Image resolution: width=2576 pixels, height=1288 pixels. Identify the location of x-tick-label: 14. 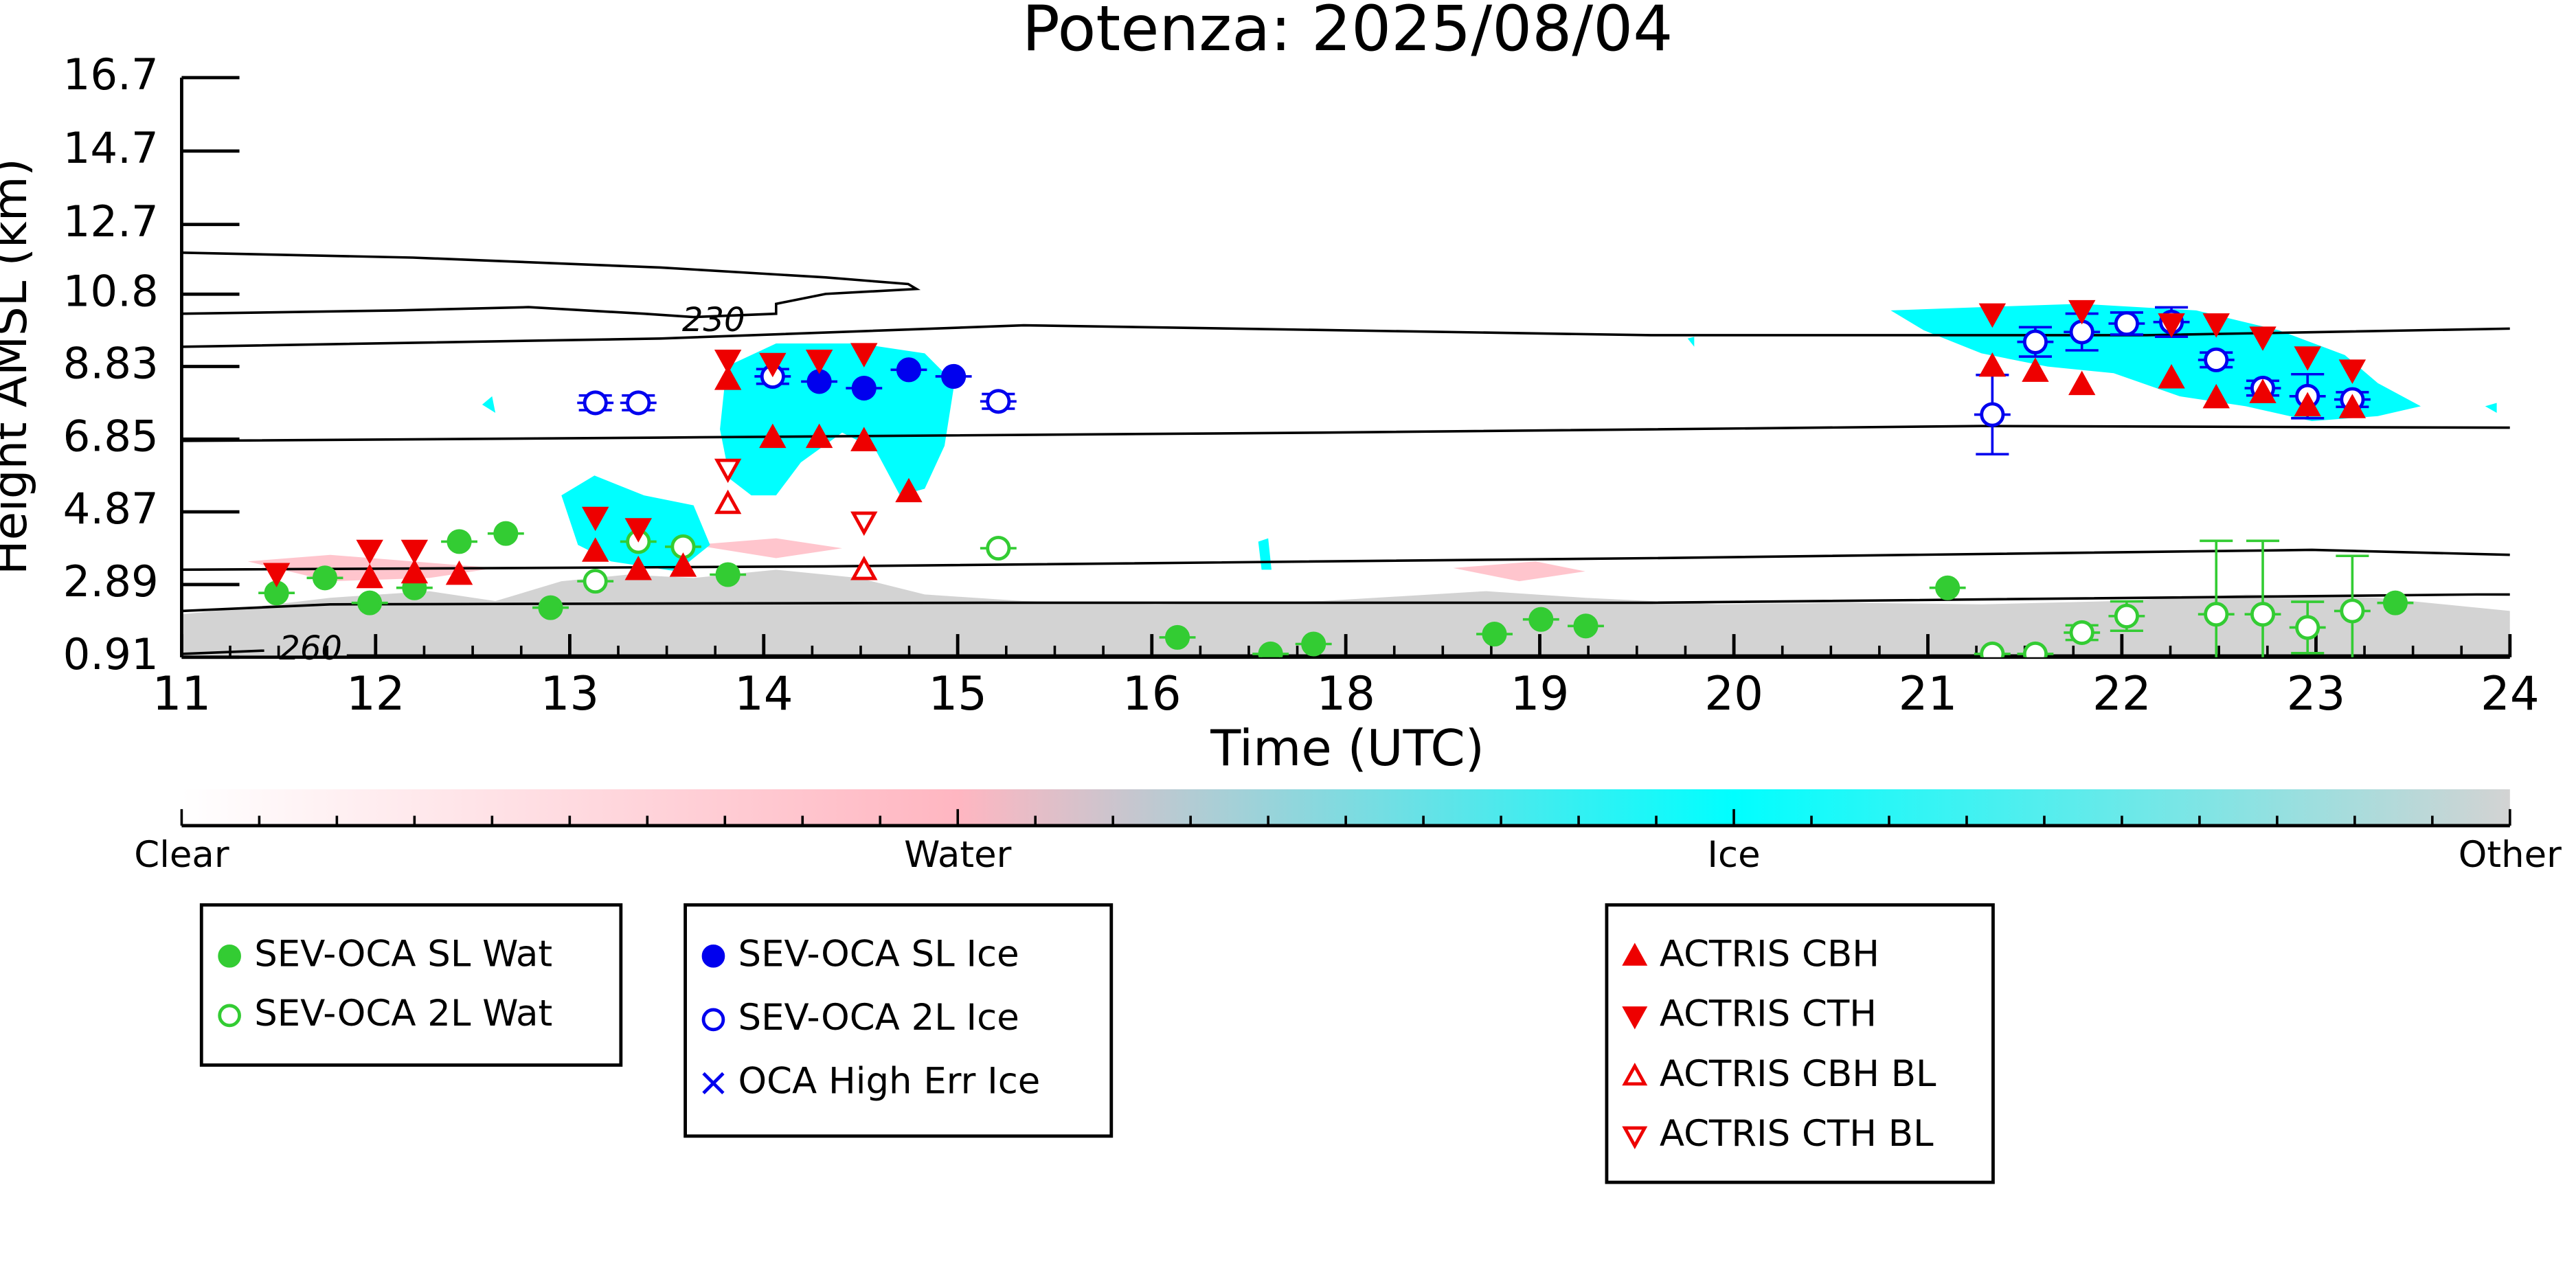
(763, 694).